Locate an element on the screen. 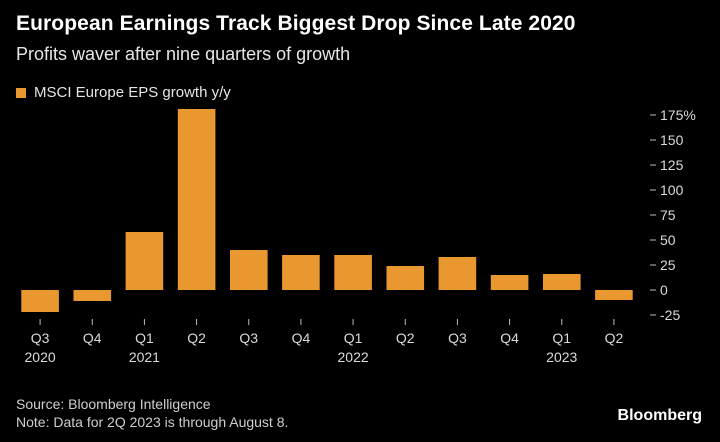 The width and height of the screenshot is (720, 442). chart-legend: MSCI Europe EPS growth y/y is located at coordinates (123, 92).